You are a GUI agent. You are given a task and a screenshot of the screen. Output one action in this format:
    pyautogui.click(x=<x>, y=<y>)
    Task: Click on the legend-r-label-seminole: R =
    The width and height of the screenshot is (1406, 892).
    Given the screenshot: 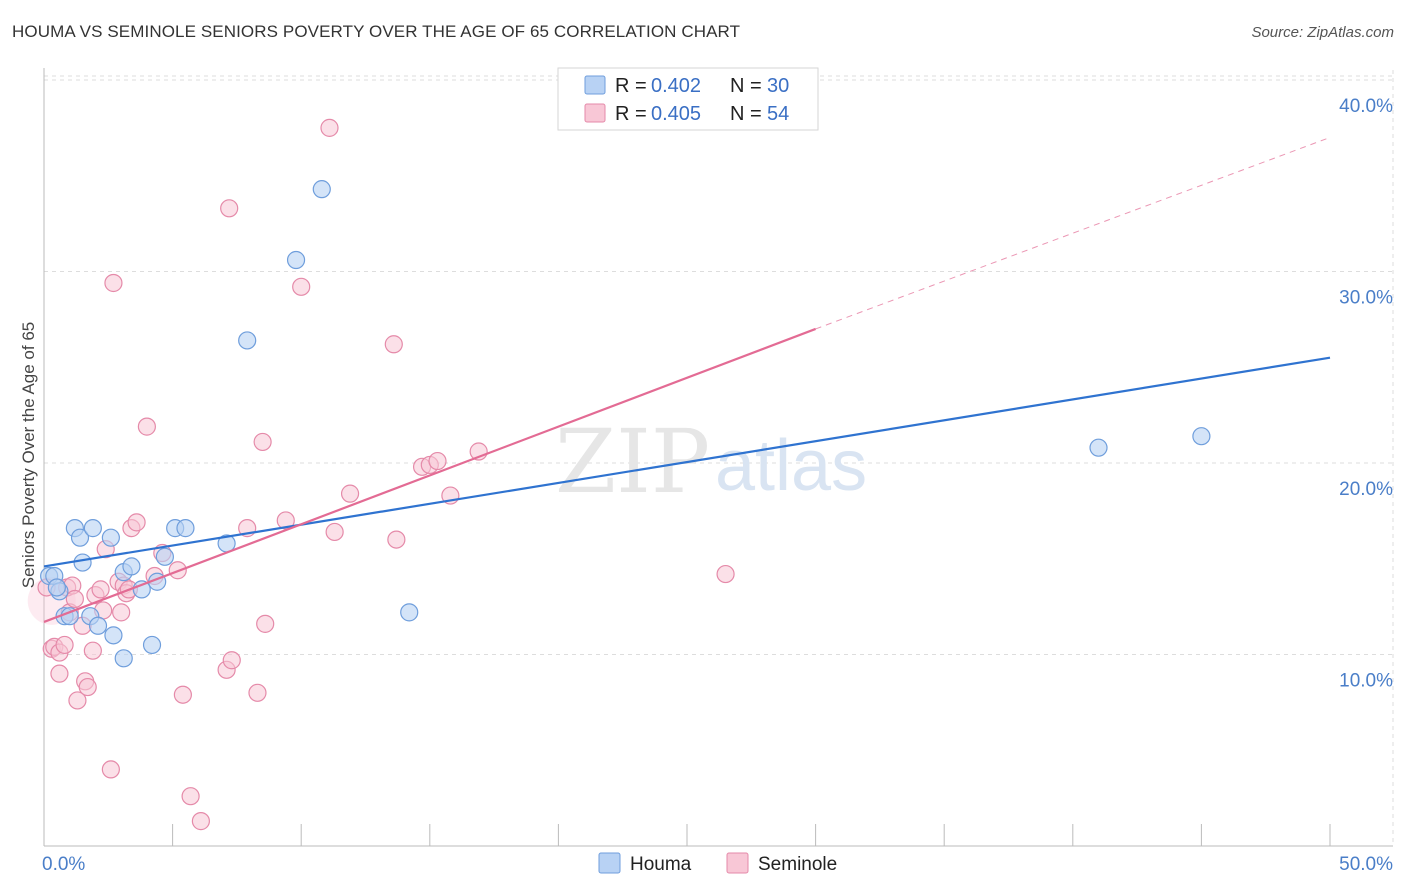 What is the action you would take?
    pyautogui.click(x=631, y=114)
    